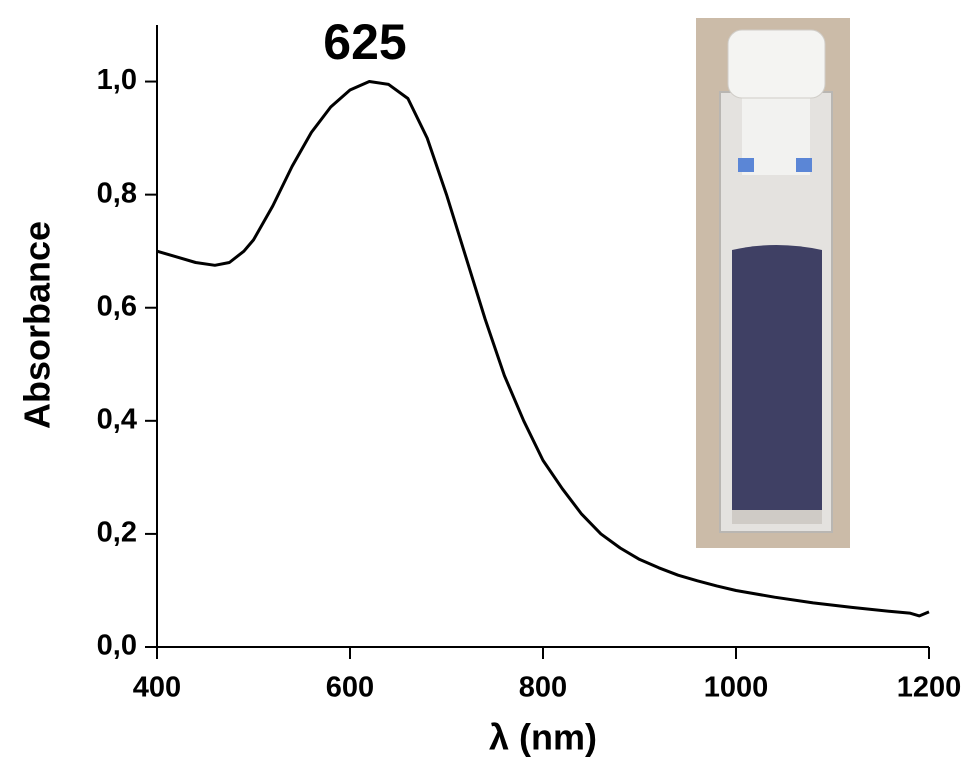 This screenshot has width=979, height=769. What do you see at coordinates (736, 688) in the screenshot?
I see `x-tick-label: 1000` at bounding box center [736, 688].